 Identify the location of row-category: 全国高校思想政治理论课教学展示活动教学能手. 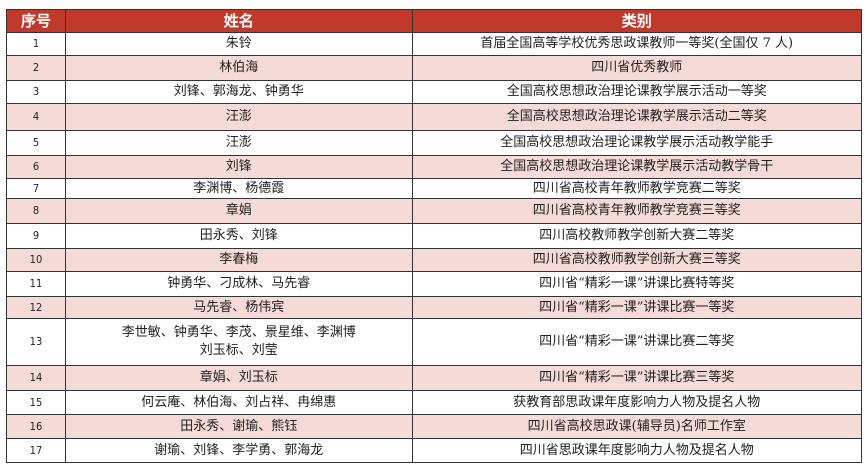
(637, 143).